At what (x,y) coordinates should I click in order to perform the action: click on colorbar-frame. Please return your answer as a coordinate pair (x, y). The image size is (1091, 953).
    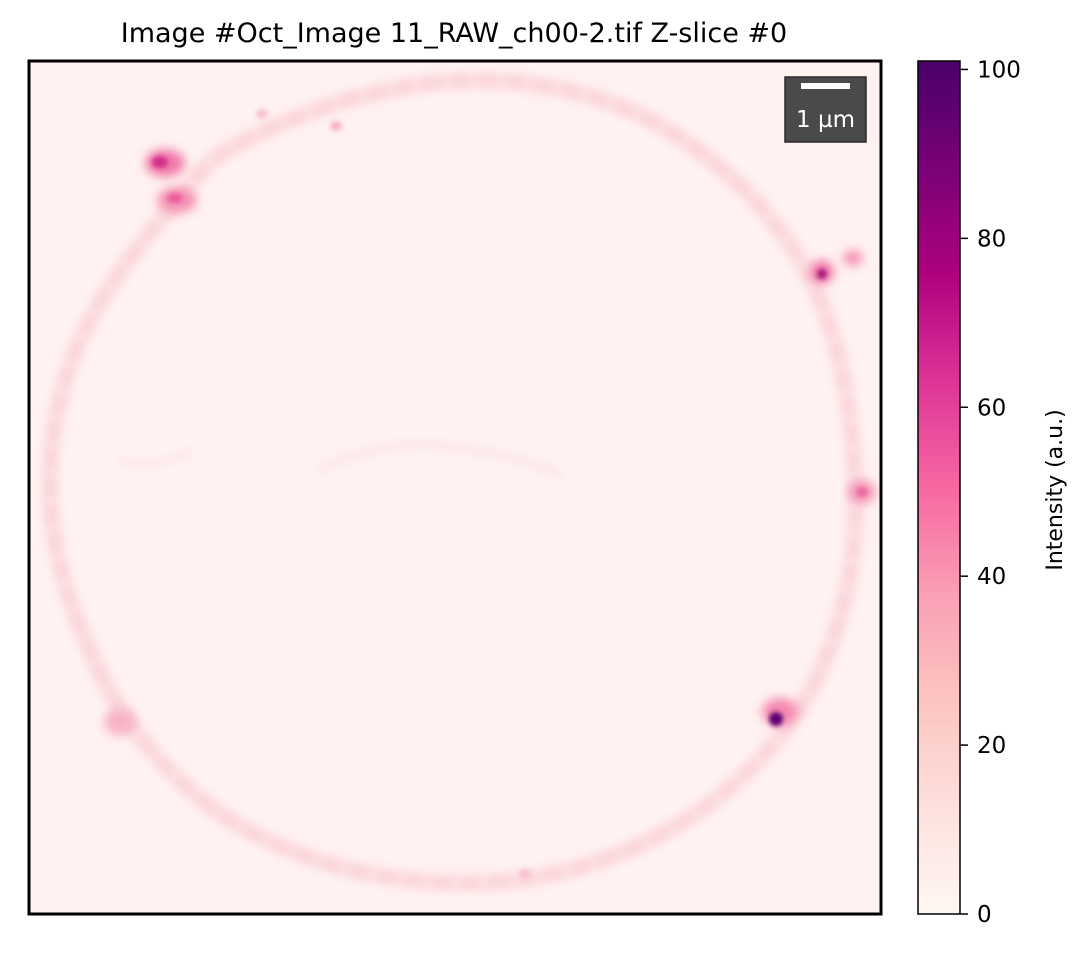
    Looking at the image, I should click on (939, 487).